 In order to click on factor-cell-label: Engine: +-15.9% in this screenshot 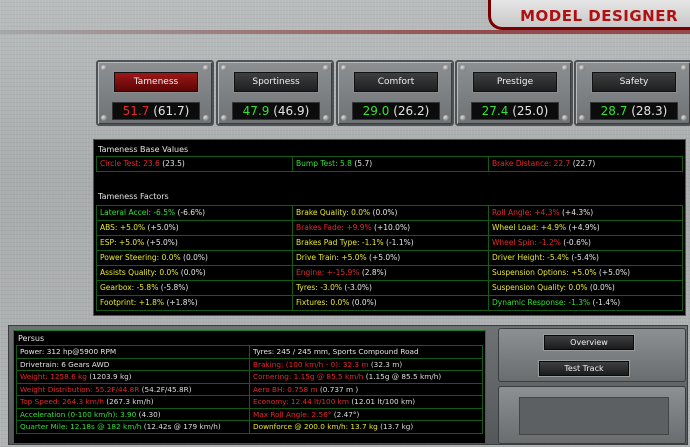, I will do `click(328, 272)`.